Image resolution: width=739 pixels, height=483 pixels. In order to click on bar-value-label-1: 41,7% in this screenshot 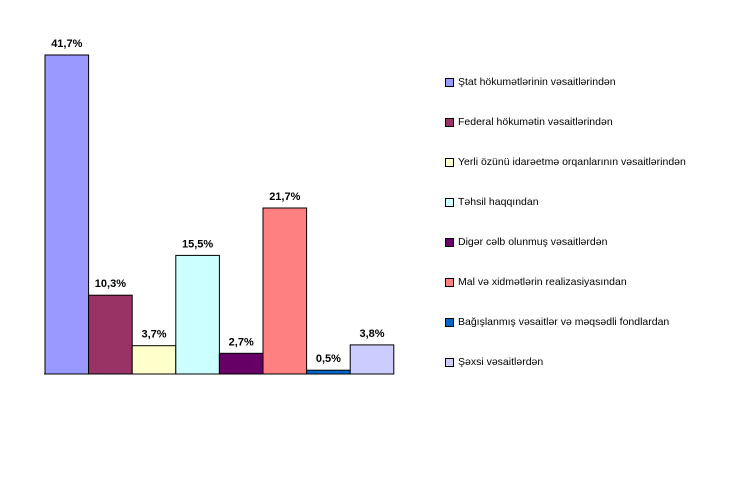, I will do `click(66, 44)`.